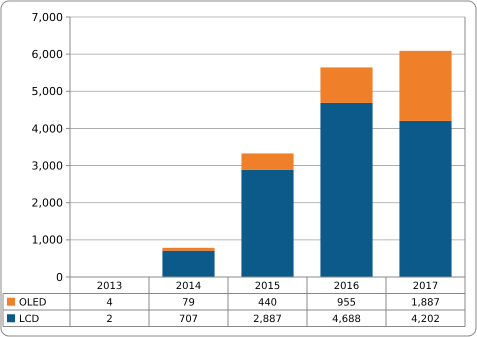 Image resolution: width=477 pixels, height=337 pixels. What do you see at coordinates (346, 319) in the screenshot?
I see `data-label: 4,688` at bounding box center [346, 319].